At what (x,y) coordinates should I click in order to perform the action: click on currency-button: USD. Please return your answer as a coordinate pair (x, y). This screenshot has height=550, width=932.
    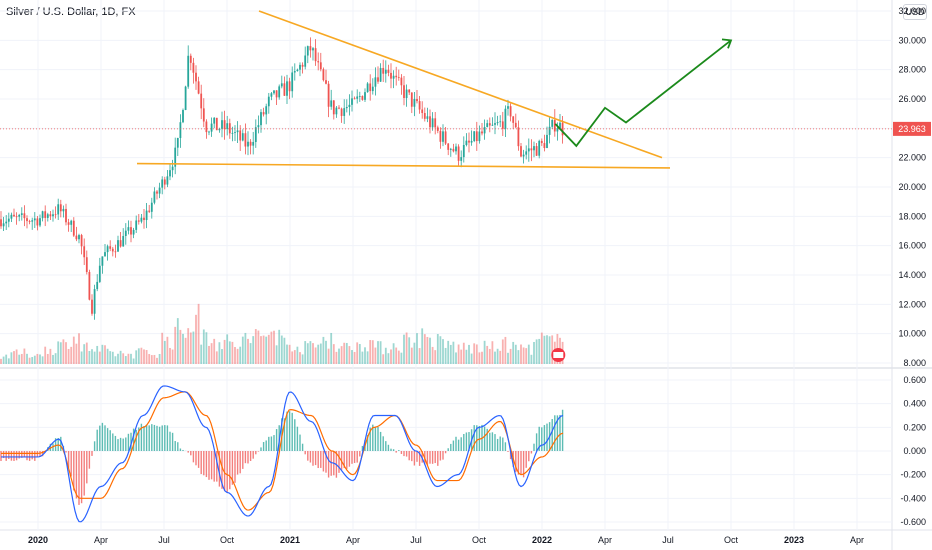
    Looking at the image, I should click on (915, 12).